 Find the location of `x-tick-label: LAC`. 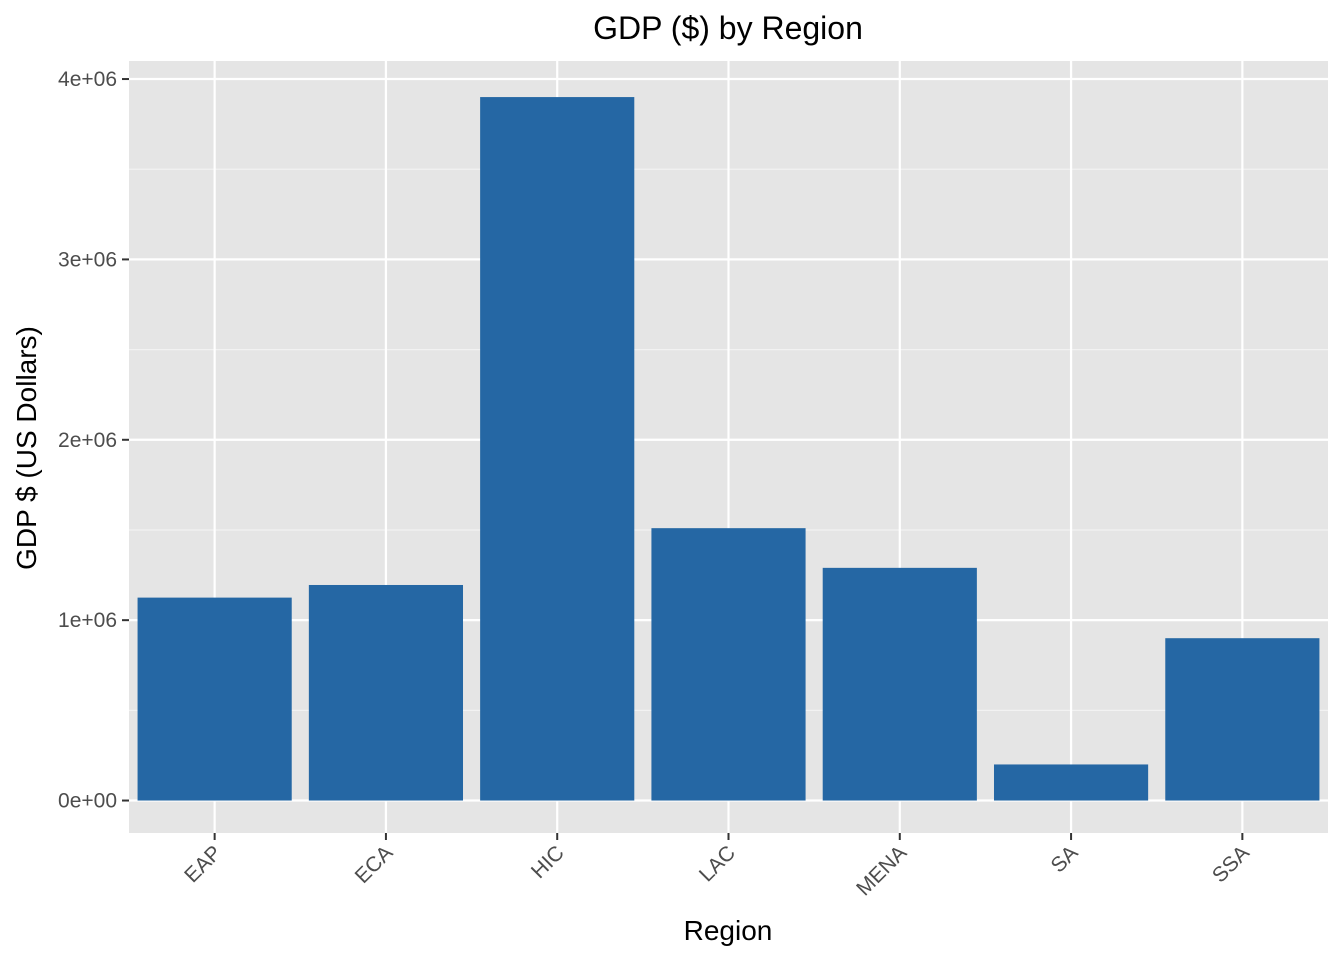

x-tick-label: LAC is located at coordinates (717, 863).